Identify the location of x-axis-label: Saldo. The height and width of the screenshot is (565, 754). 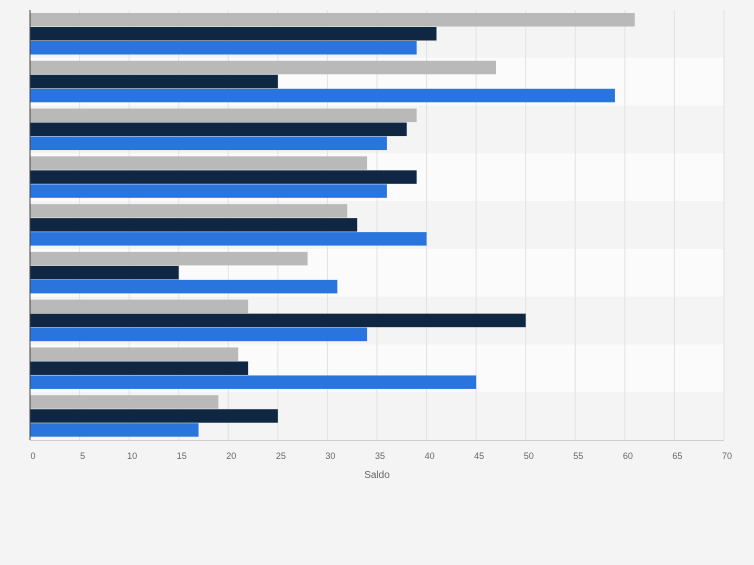
(377, 475).